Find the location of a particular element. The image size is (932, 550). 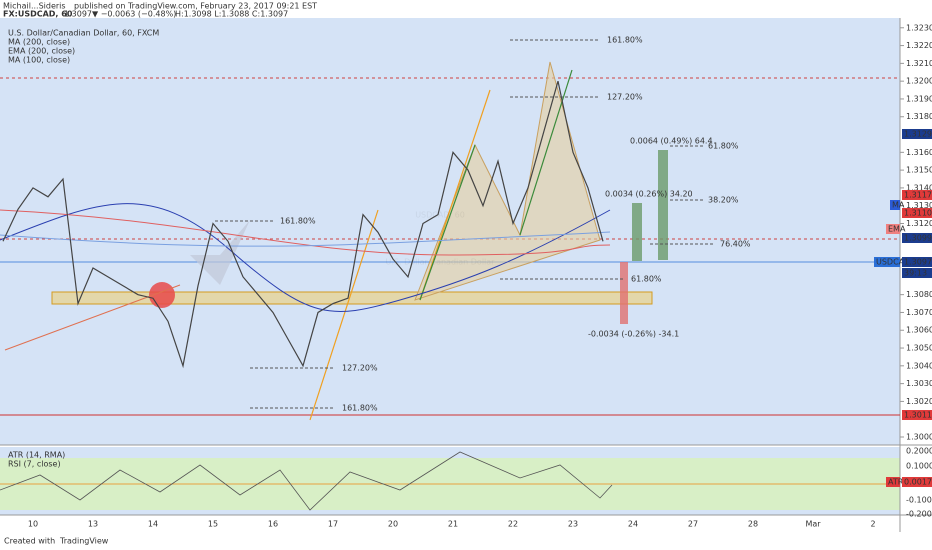

y-tick-label: 1.3040 is located at coordinates (919, 365).